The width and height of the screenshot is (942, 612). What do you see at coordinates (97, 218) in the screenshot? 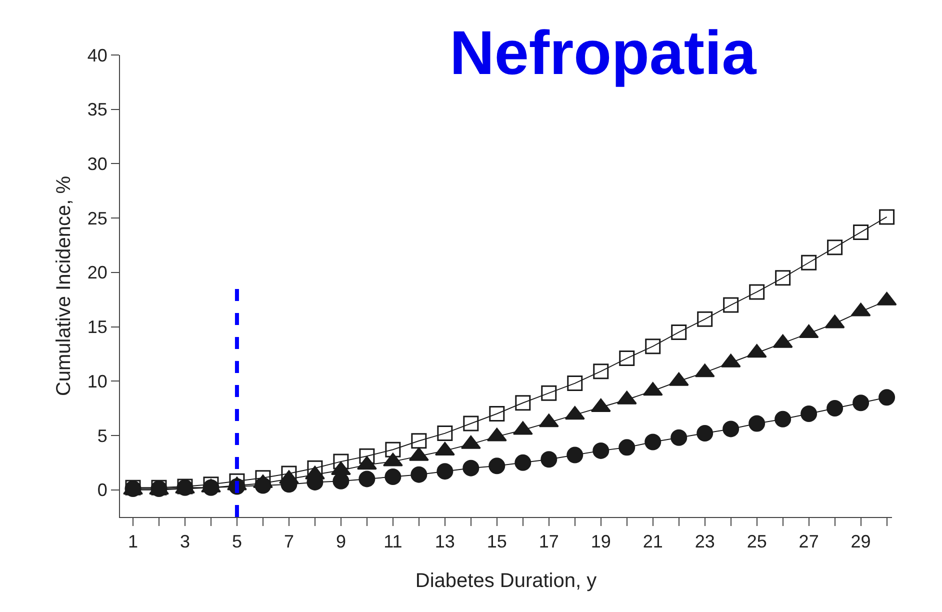
I see `y-tick-label: 25` at bounding box center [97, 218].